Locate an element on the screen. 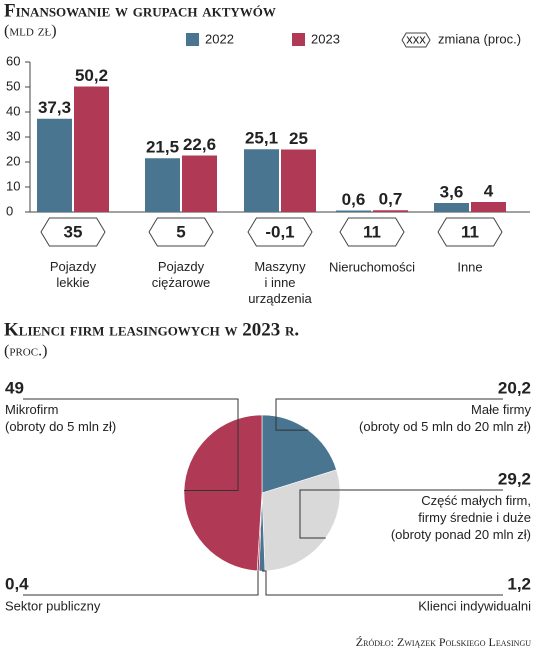 The image size is (536, 654). x-tick-label: Pojazdy ciężarowe is located at coordinates (181, 274).